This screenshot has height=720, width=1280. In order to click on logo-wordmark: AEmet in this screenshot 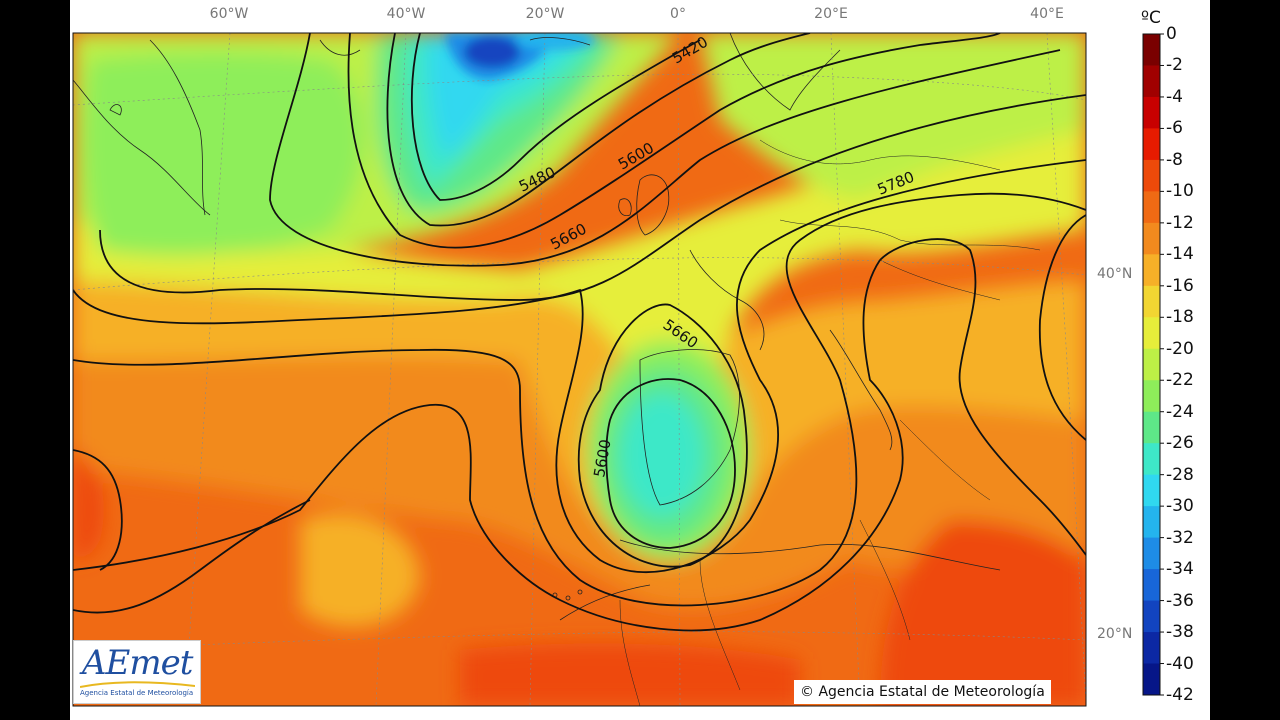, I will do `click(137, 663)`.